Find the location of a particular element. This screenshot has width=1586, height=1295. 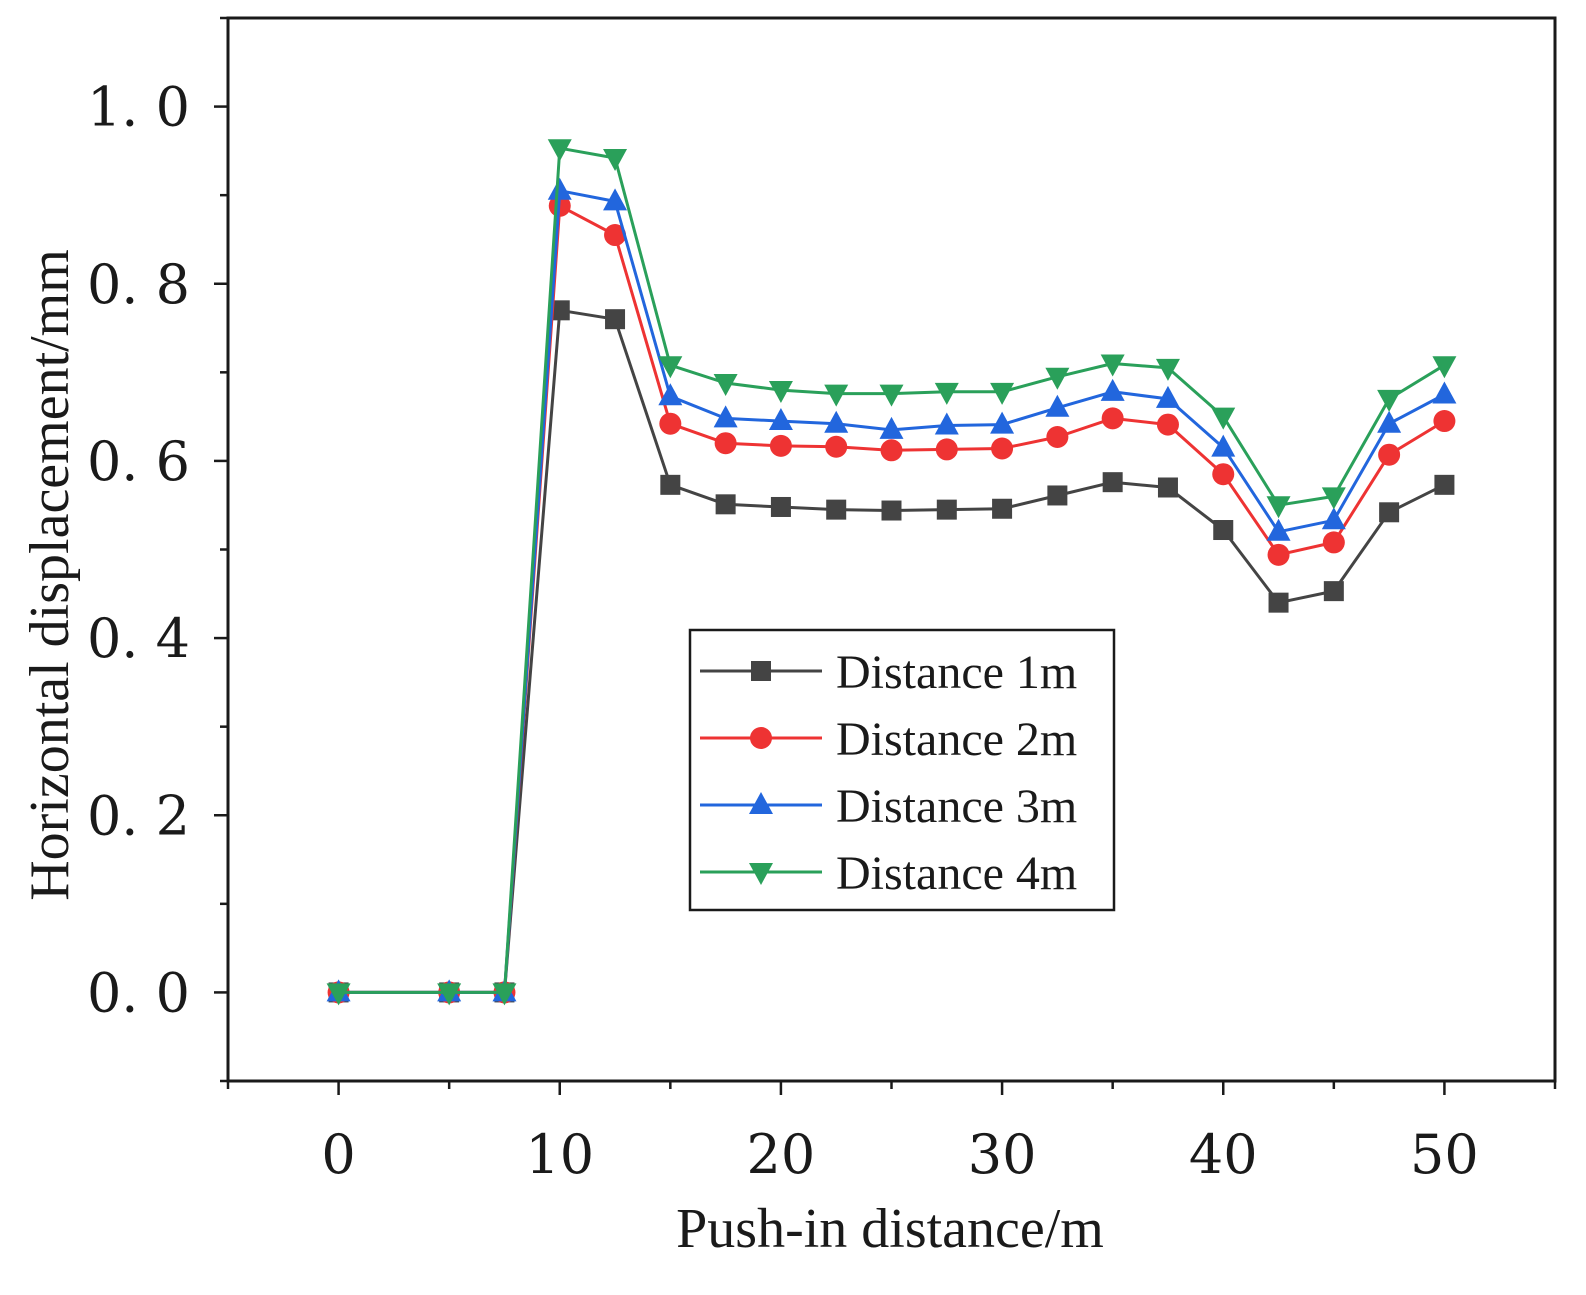

y-tick-label: 0. 2 is located at coordinates (138, 815).